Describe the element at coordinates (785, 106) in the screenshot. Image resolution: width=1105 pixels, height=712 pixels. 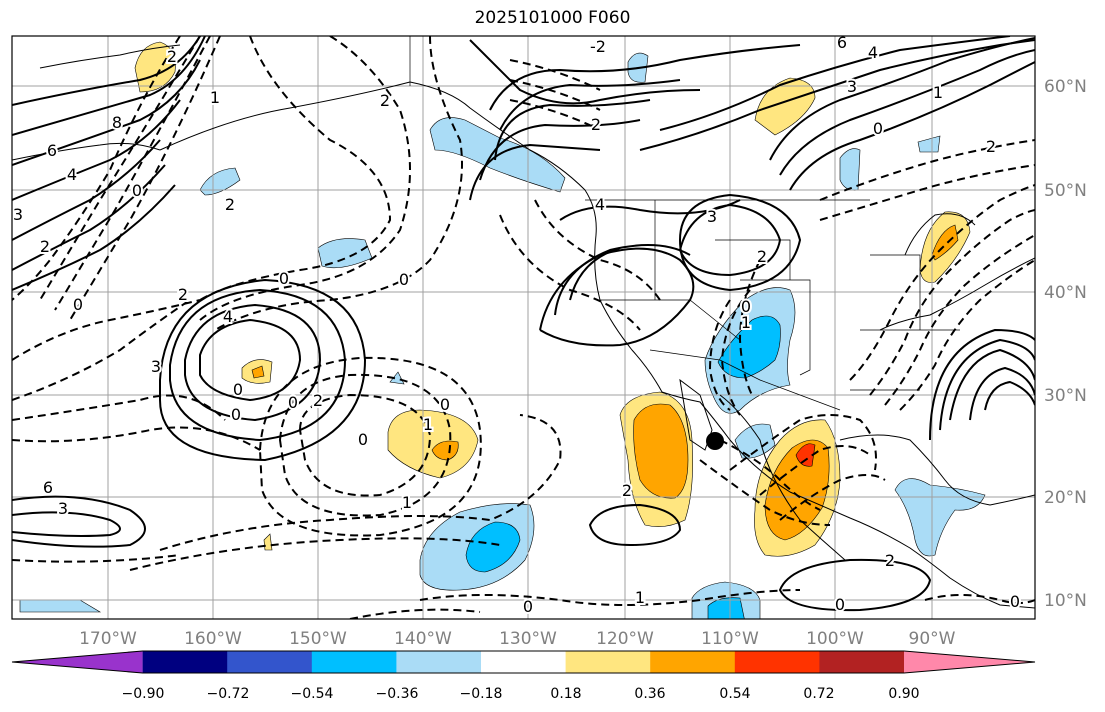
I see `shade-positive-small` at that location.